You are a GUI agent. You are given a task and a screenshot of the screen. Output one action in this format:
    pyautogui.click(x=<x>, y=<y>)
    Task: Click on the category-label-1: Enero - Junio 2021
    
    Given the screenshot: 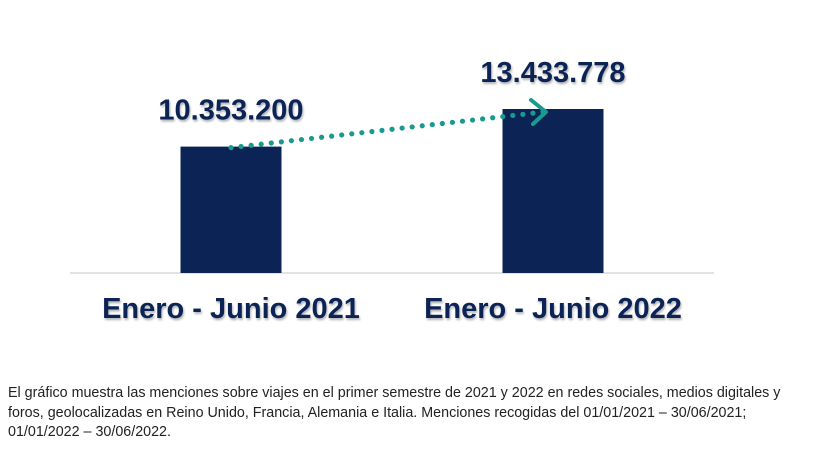 What is the action you would take?
    pyautogui.click(x=231, y=309)
    